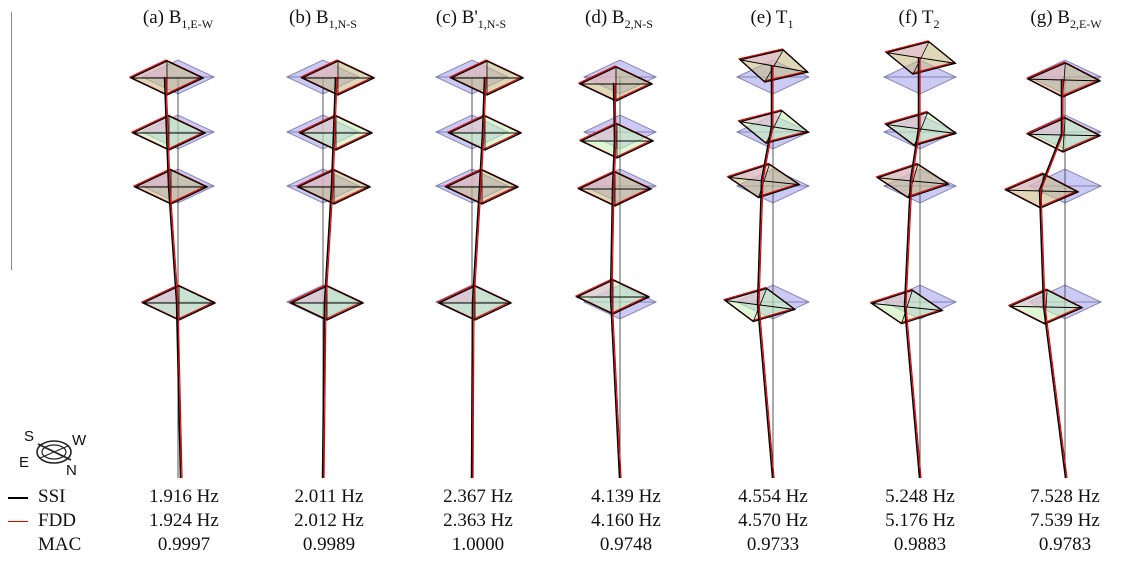 The height and width of the screenshot is (562, 1140). What do you see at coordinates (1065, 496) in the screenshot?
I see `ssi-freq-g: 7.528 Hz` at bounding box center [1065, 496].